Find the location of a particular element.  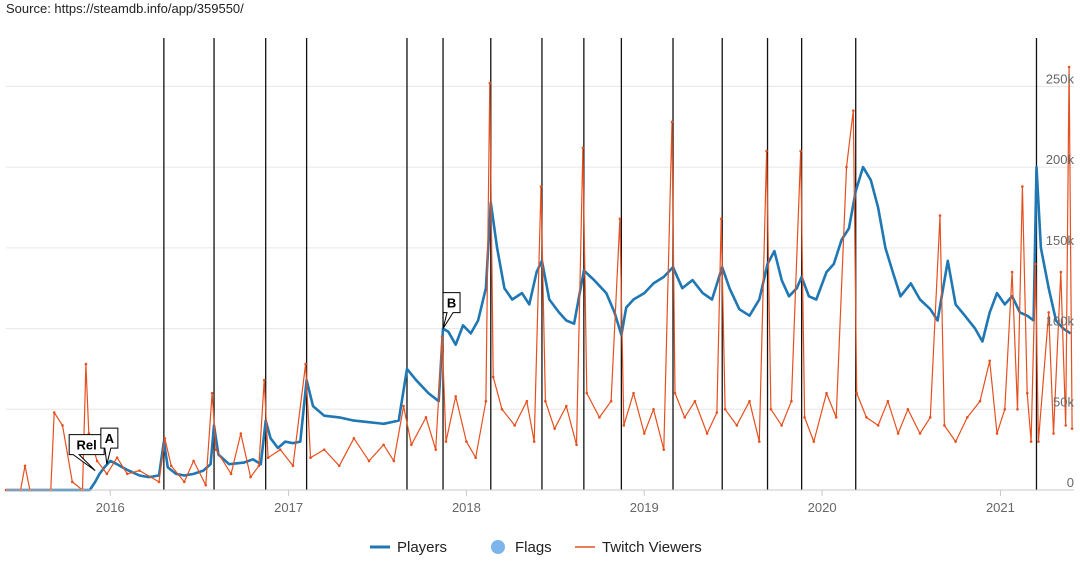

flag-label: Rel is located at coordinates (87, 445).